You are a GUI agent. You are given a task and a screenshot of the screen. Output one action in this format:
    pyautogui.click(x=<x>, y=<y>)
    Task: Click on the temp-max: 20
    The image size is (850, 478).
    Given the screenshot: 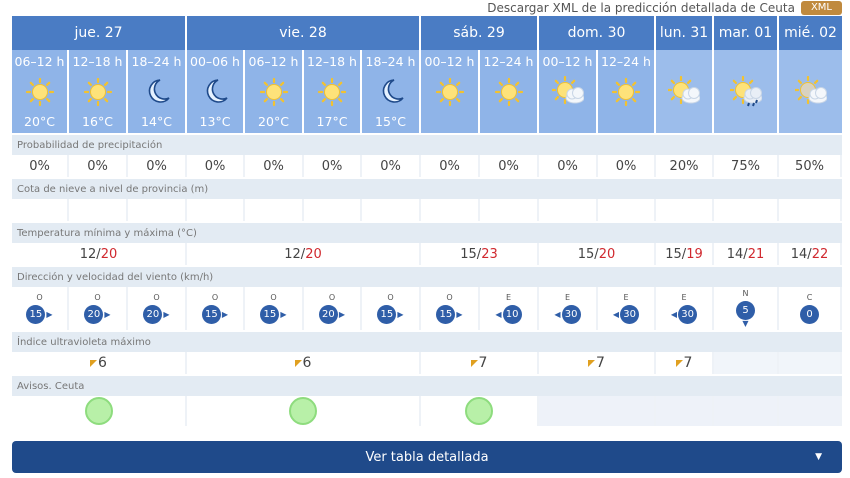 What is the action you would take?
    pyautogui.click(x=607, y=254)
    